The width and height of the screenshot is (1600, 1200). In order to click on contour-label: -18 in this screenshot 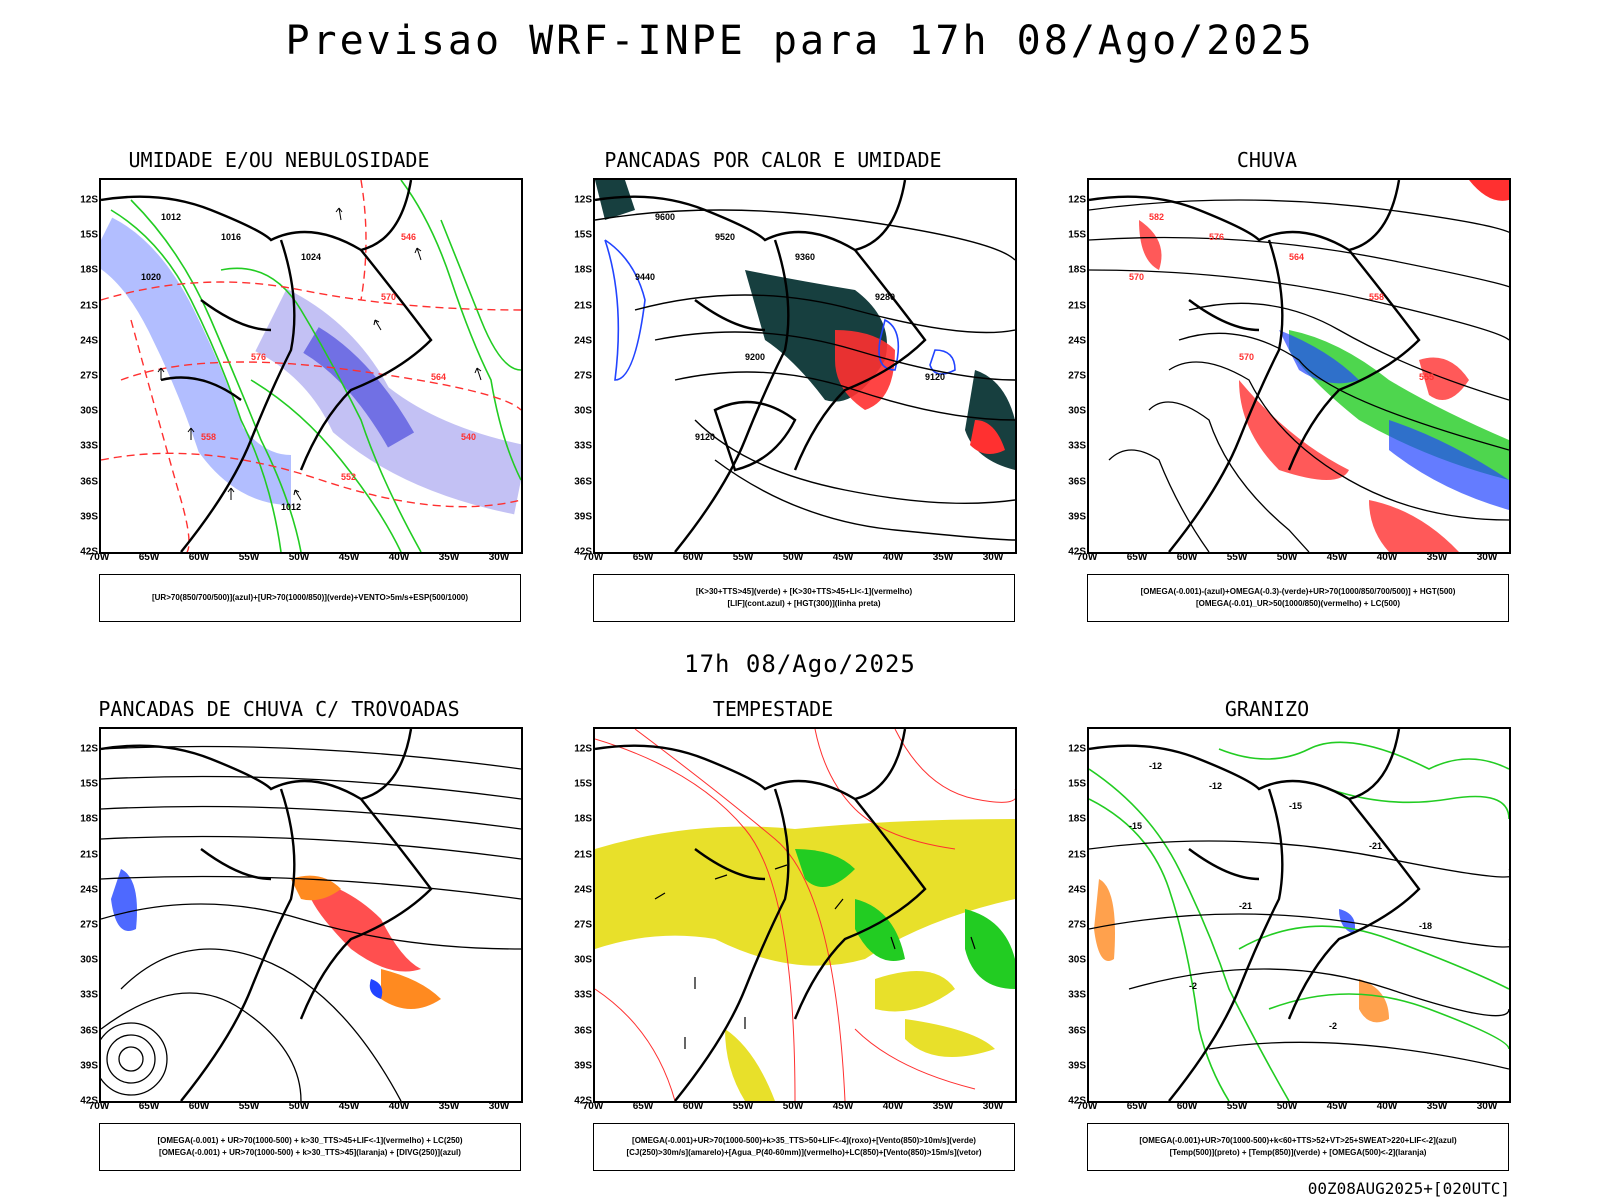, I will do `click(1425, 926)`.